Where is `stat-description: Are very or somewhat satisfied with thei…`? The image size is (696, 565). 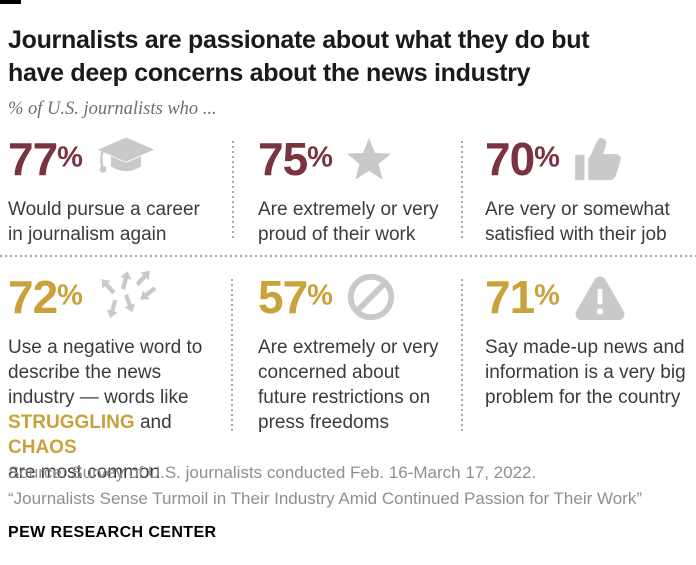 stat-description: Are very or somewhat satisfied with thei… is located at coordinates (577, 222).